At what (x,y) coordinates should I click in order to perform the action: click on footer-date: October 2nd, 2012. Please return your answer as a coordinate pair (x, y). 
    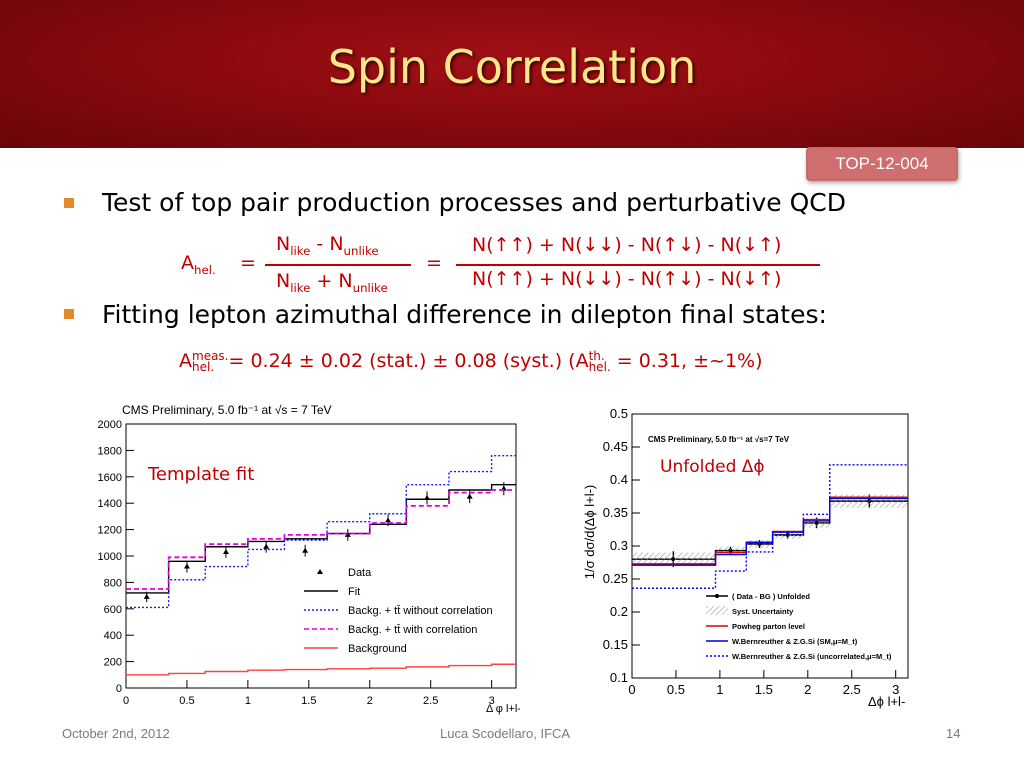
    Looking at the image, I should click on (116, 733).